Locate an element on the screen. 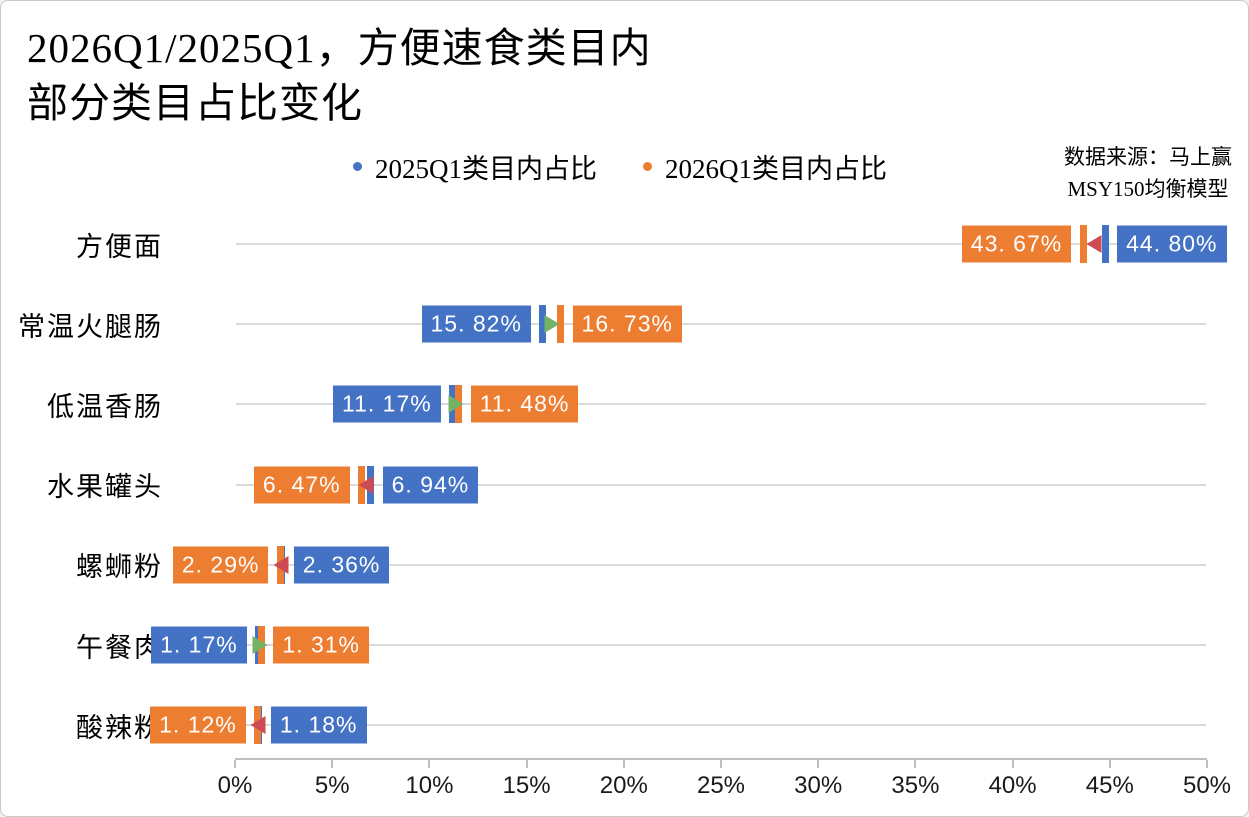 This screenshot has height=817, width=1249. category-axis: 方便面常温火腿肠低温香肠水果罐头螺蛳粉午餐肉酸辣粉 is located at coordinates (82, 484).